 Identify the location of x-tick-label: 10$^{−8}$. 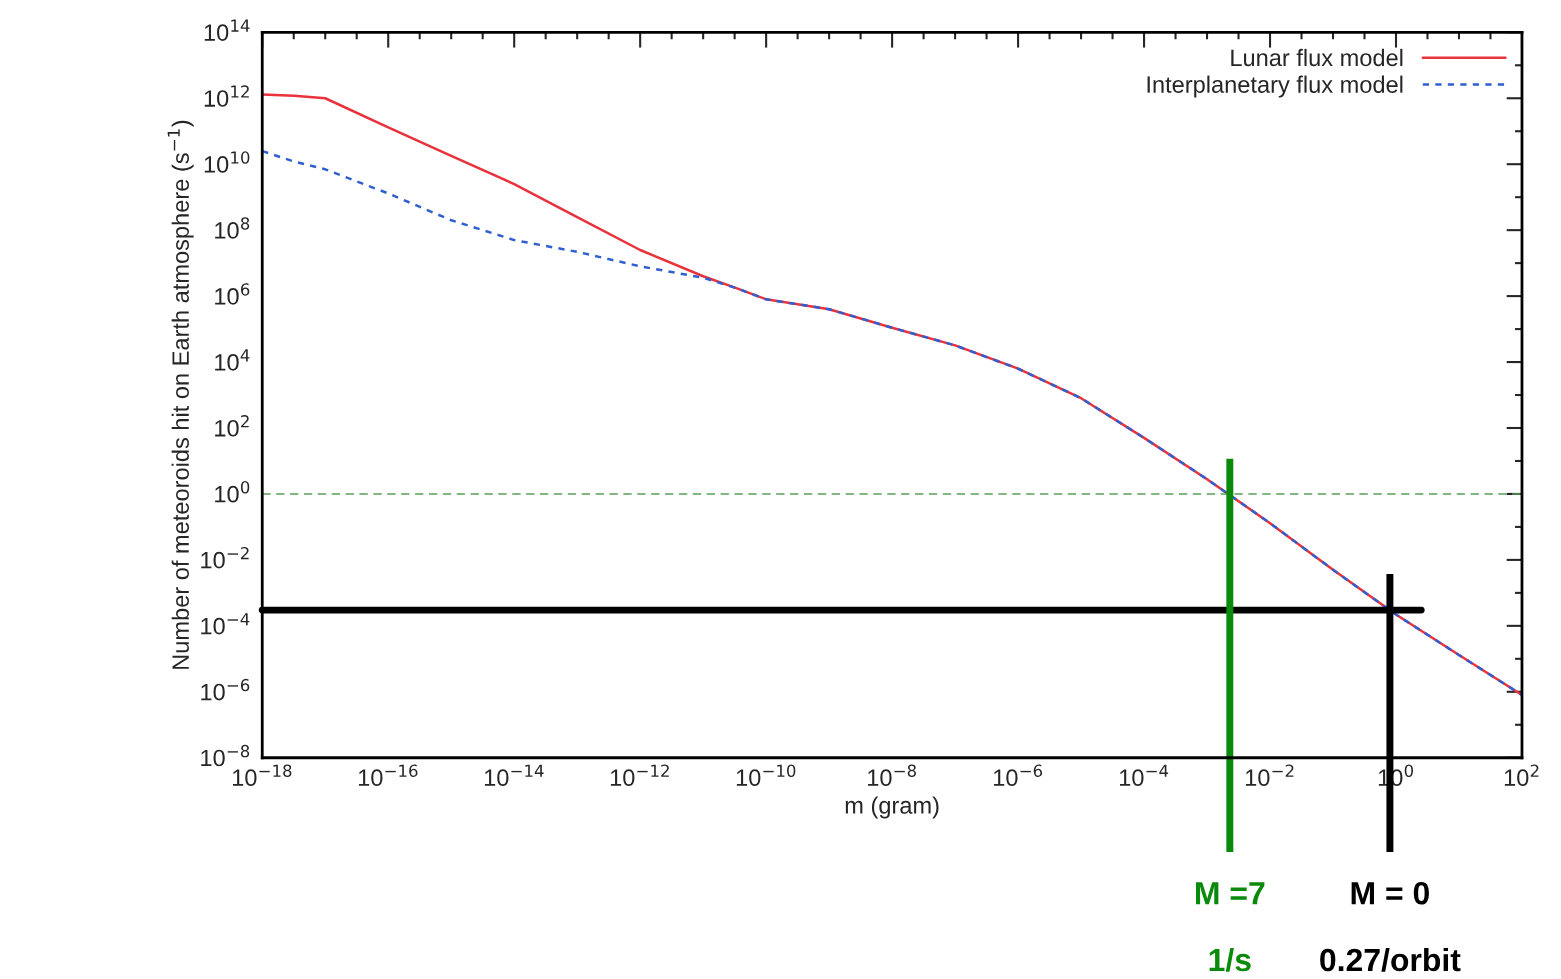
(892, 775).